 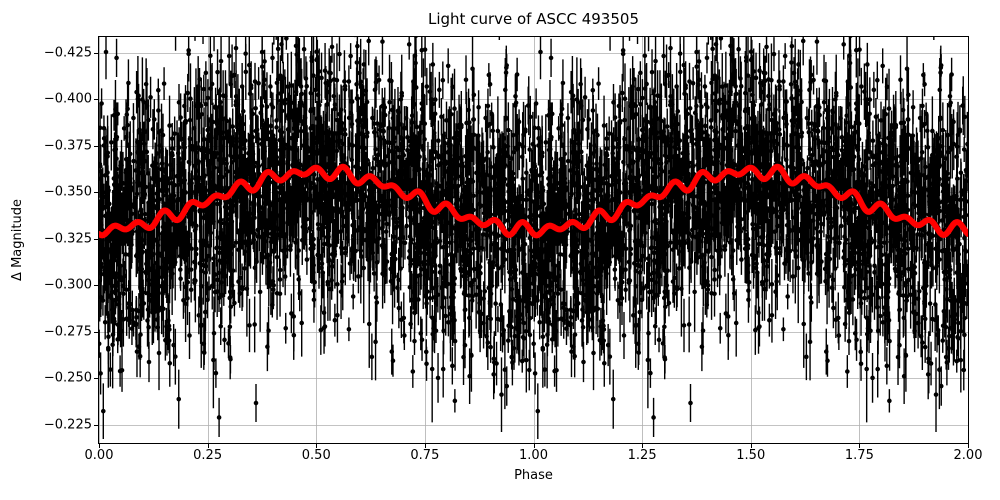 What do you see at coordinates (67, 378) in the screenshot?
I see `y-tick-label: −0.250` at bounding box center [67, 378].